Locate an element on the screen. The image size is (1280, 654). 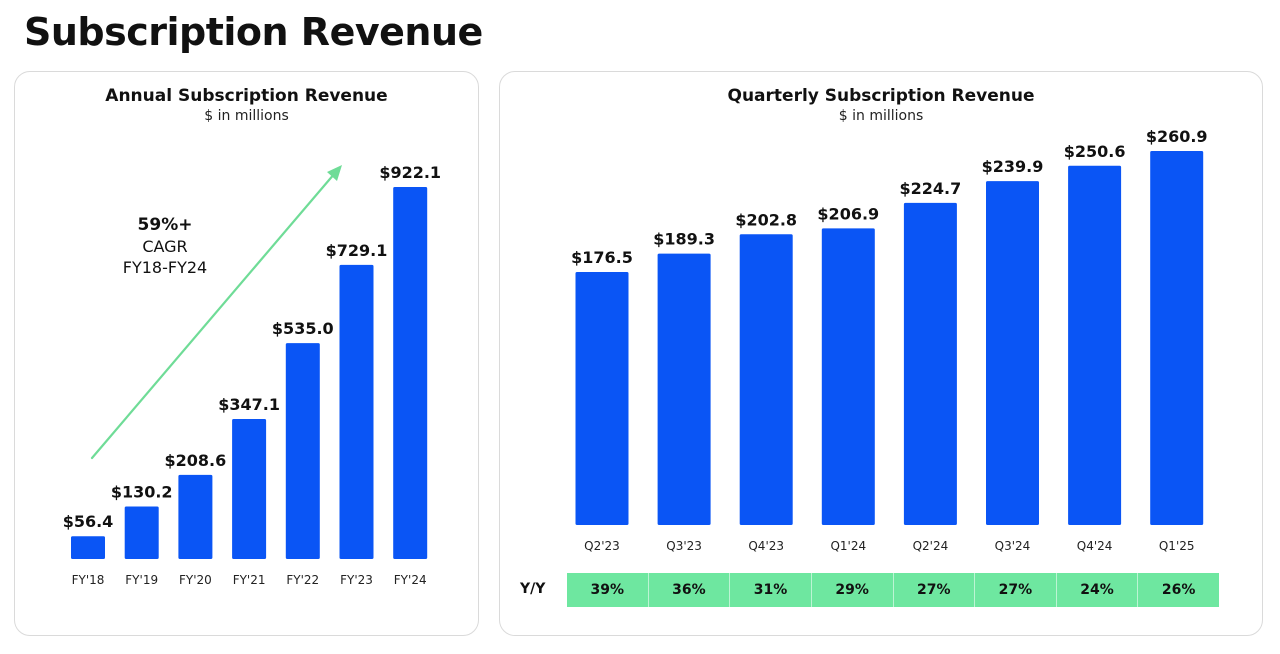
cagr-label: CAGR is located at coordinates (165, 246).